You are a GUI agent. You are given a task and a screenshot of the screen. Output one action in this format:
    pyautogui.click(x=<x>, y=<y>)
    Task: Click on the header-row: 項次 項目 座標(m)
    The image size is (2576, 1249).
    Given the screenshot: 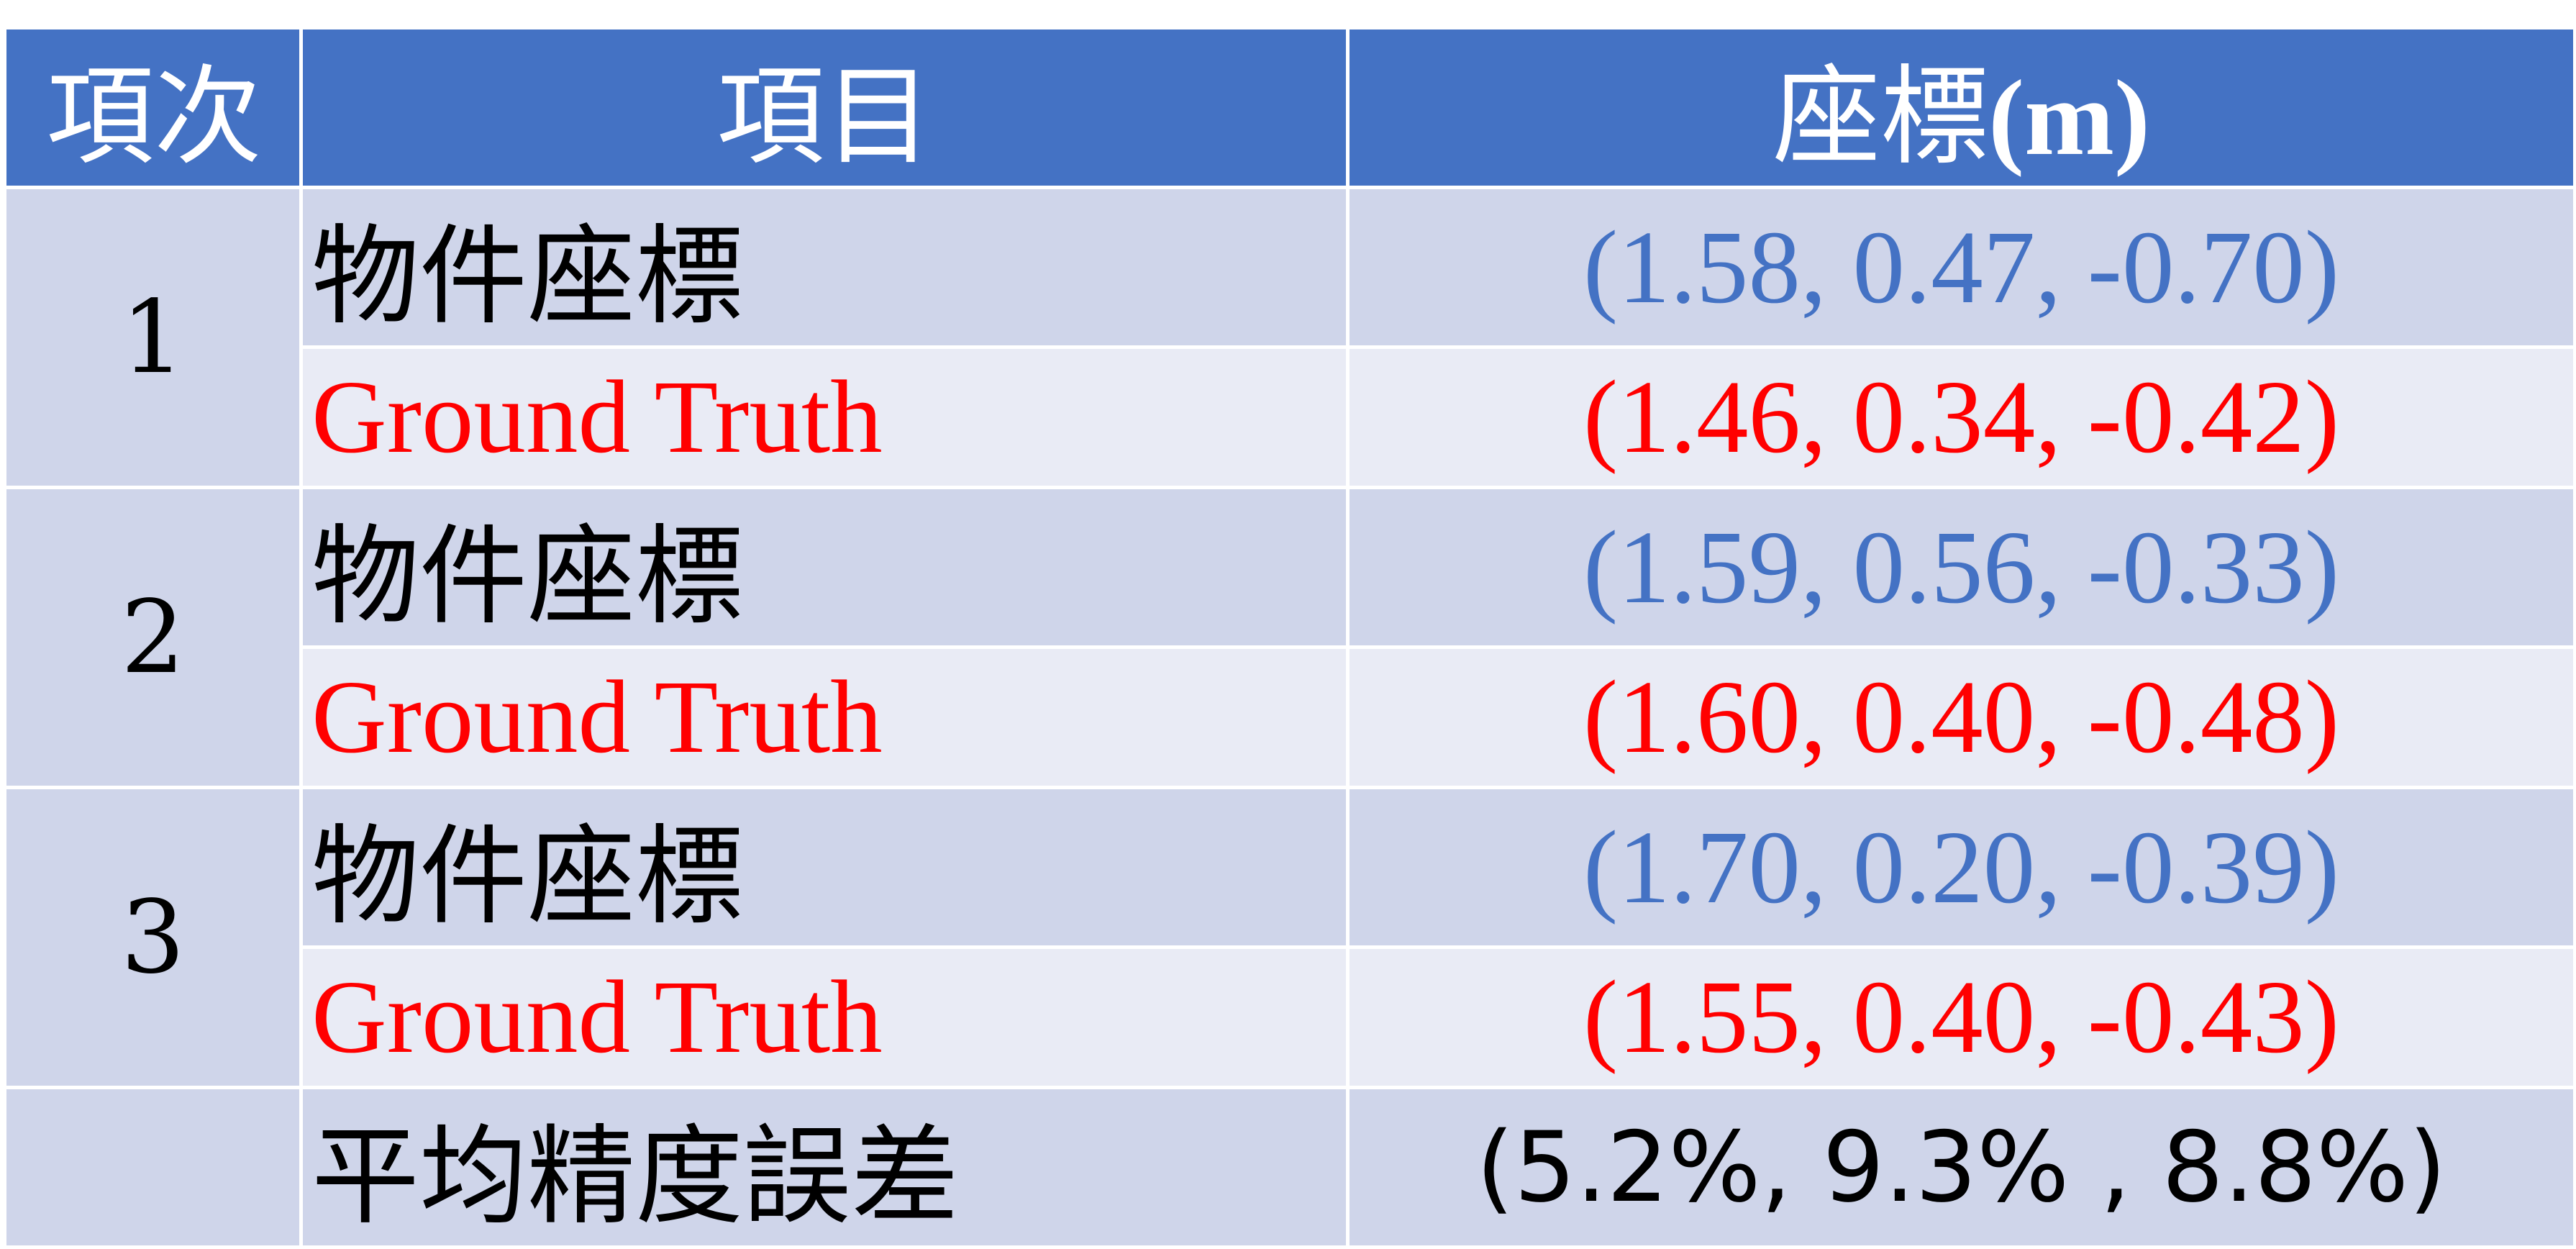 What is the action you would take?
    pyautogui.click(x=1289, y=107)
    